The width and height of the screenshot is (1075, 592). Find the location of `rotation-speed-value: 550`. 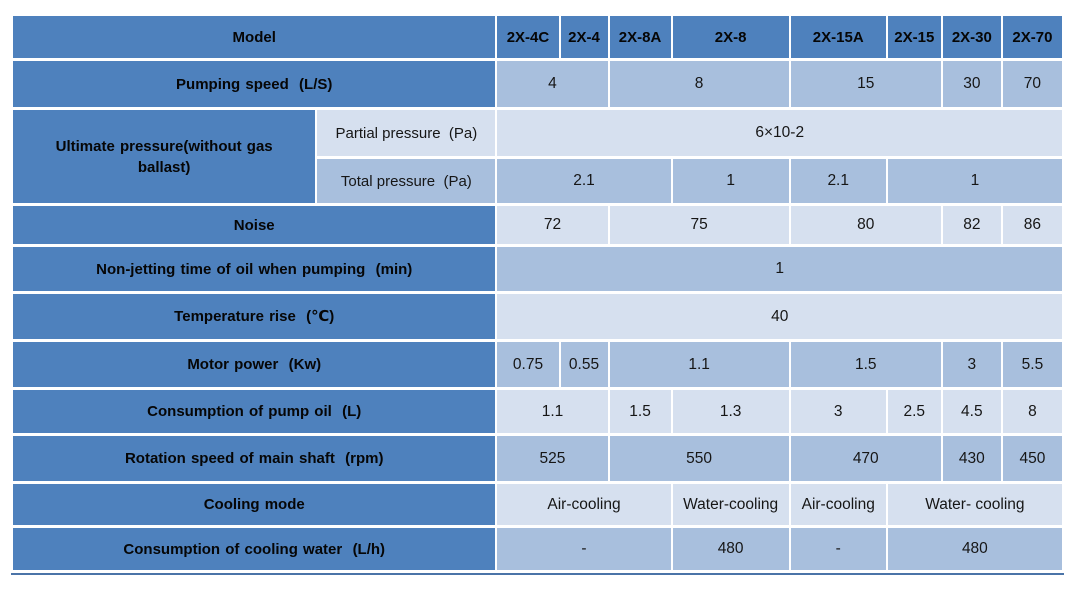

rotation-speed-value: 550 is located at coordinates (699, 458).